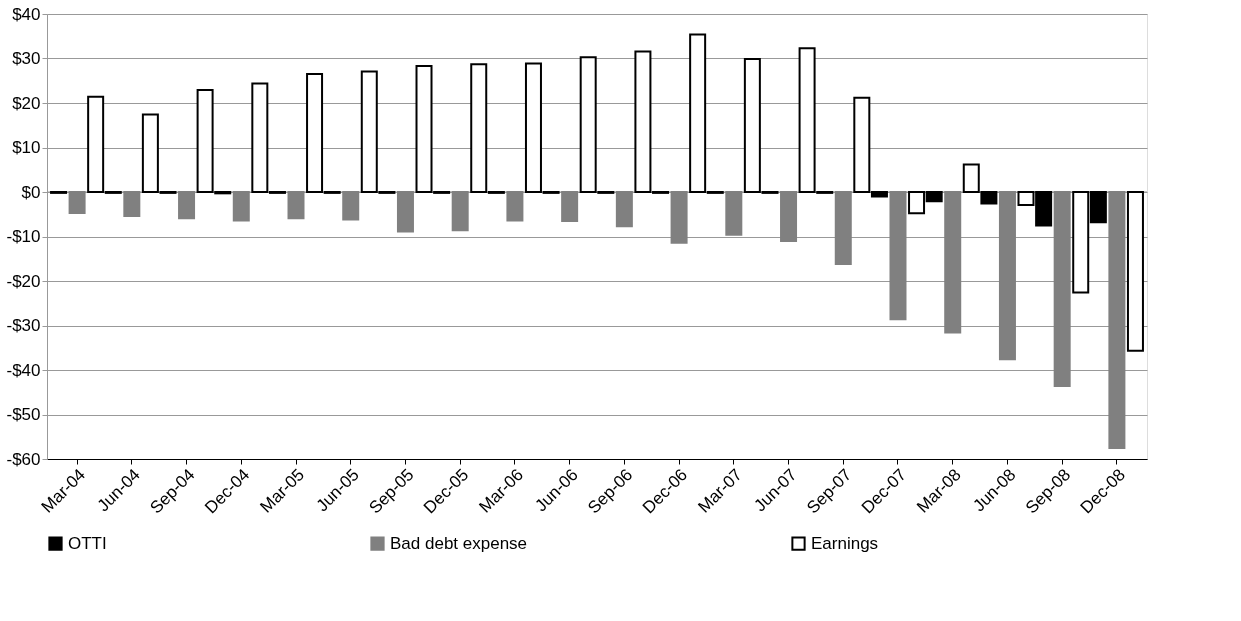  What do you see at coordinates (23, 325) in the screenshot?
I see `y-tick-label: -$30` at bounding box center [23, 325].